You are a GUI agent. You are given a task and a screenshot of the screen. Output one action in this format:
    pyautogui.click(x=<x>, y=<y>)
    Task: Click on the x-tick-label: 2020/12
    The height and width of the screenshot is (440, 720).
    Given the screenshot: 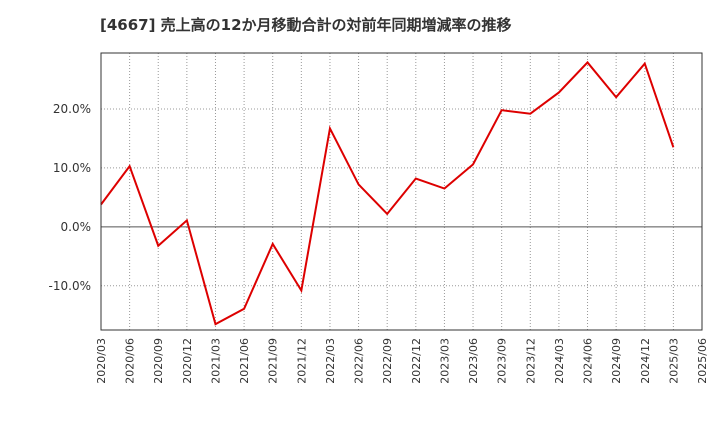 What is the action you would take?
    pyautogui.click(x=187, y=361)
    